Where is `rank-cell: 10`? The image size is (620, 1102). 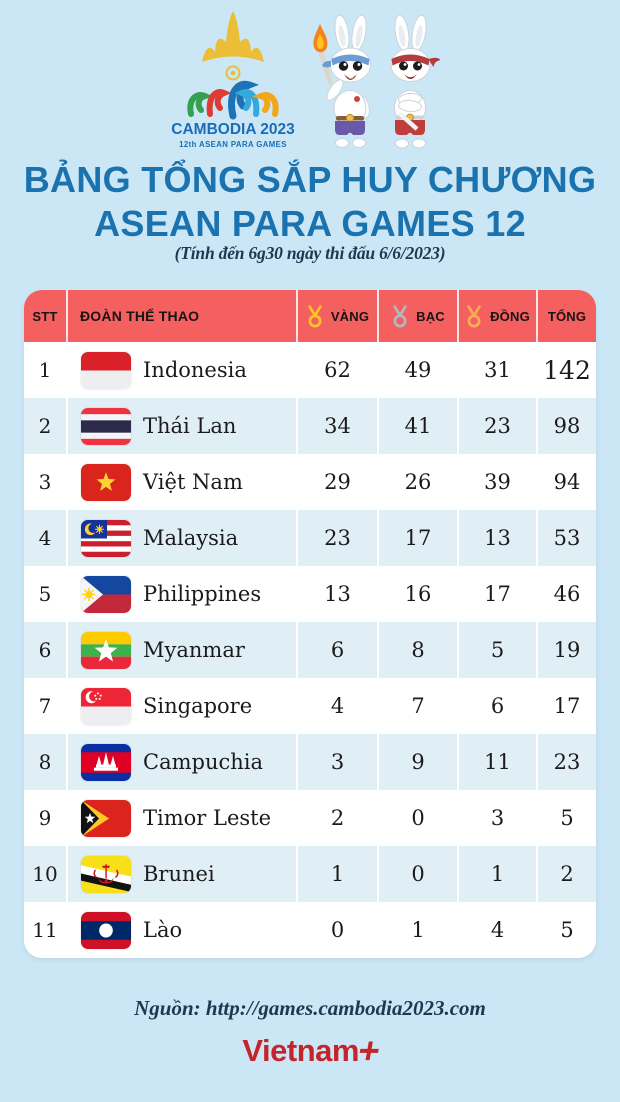 rank-cell: 10 is located at coordinates (46, 874).